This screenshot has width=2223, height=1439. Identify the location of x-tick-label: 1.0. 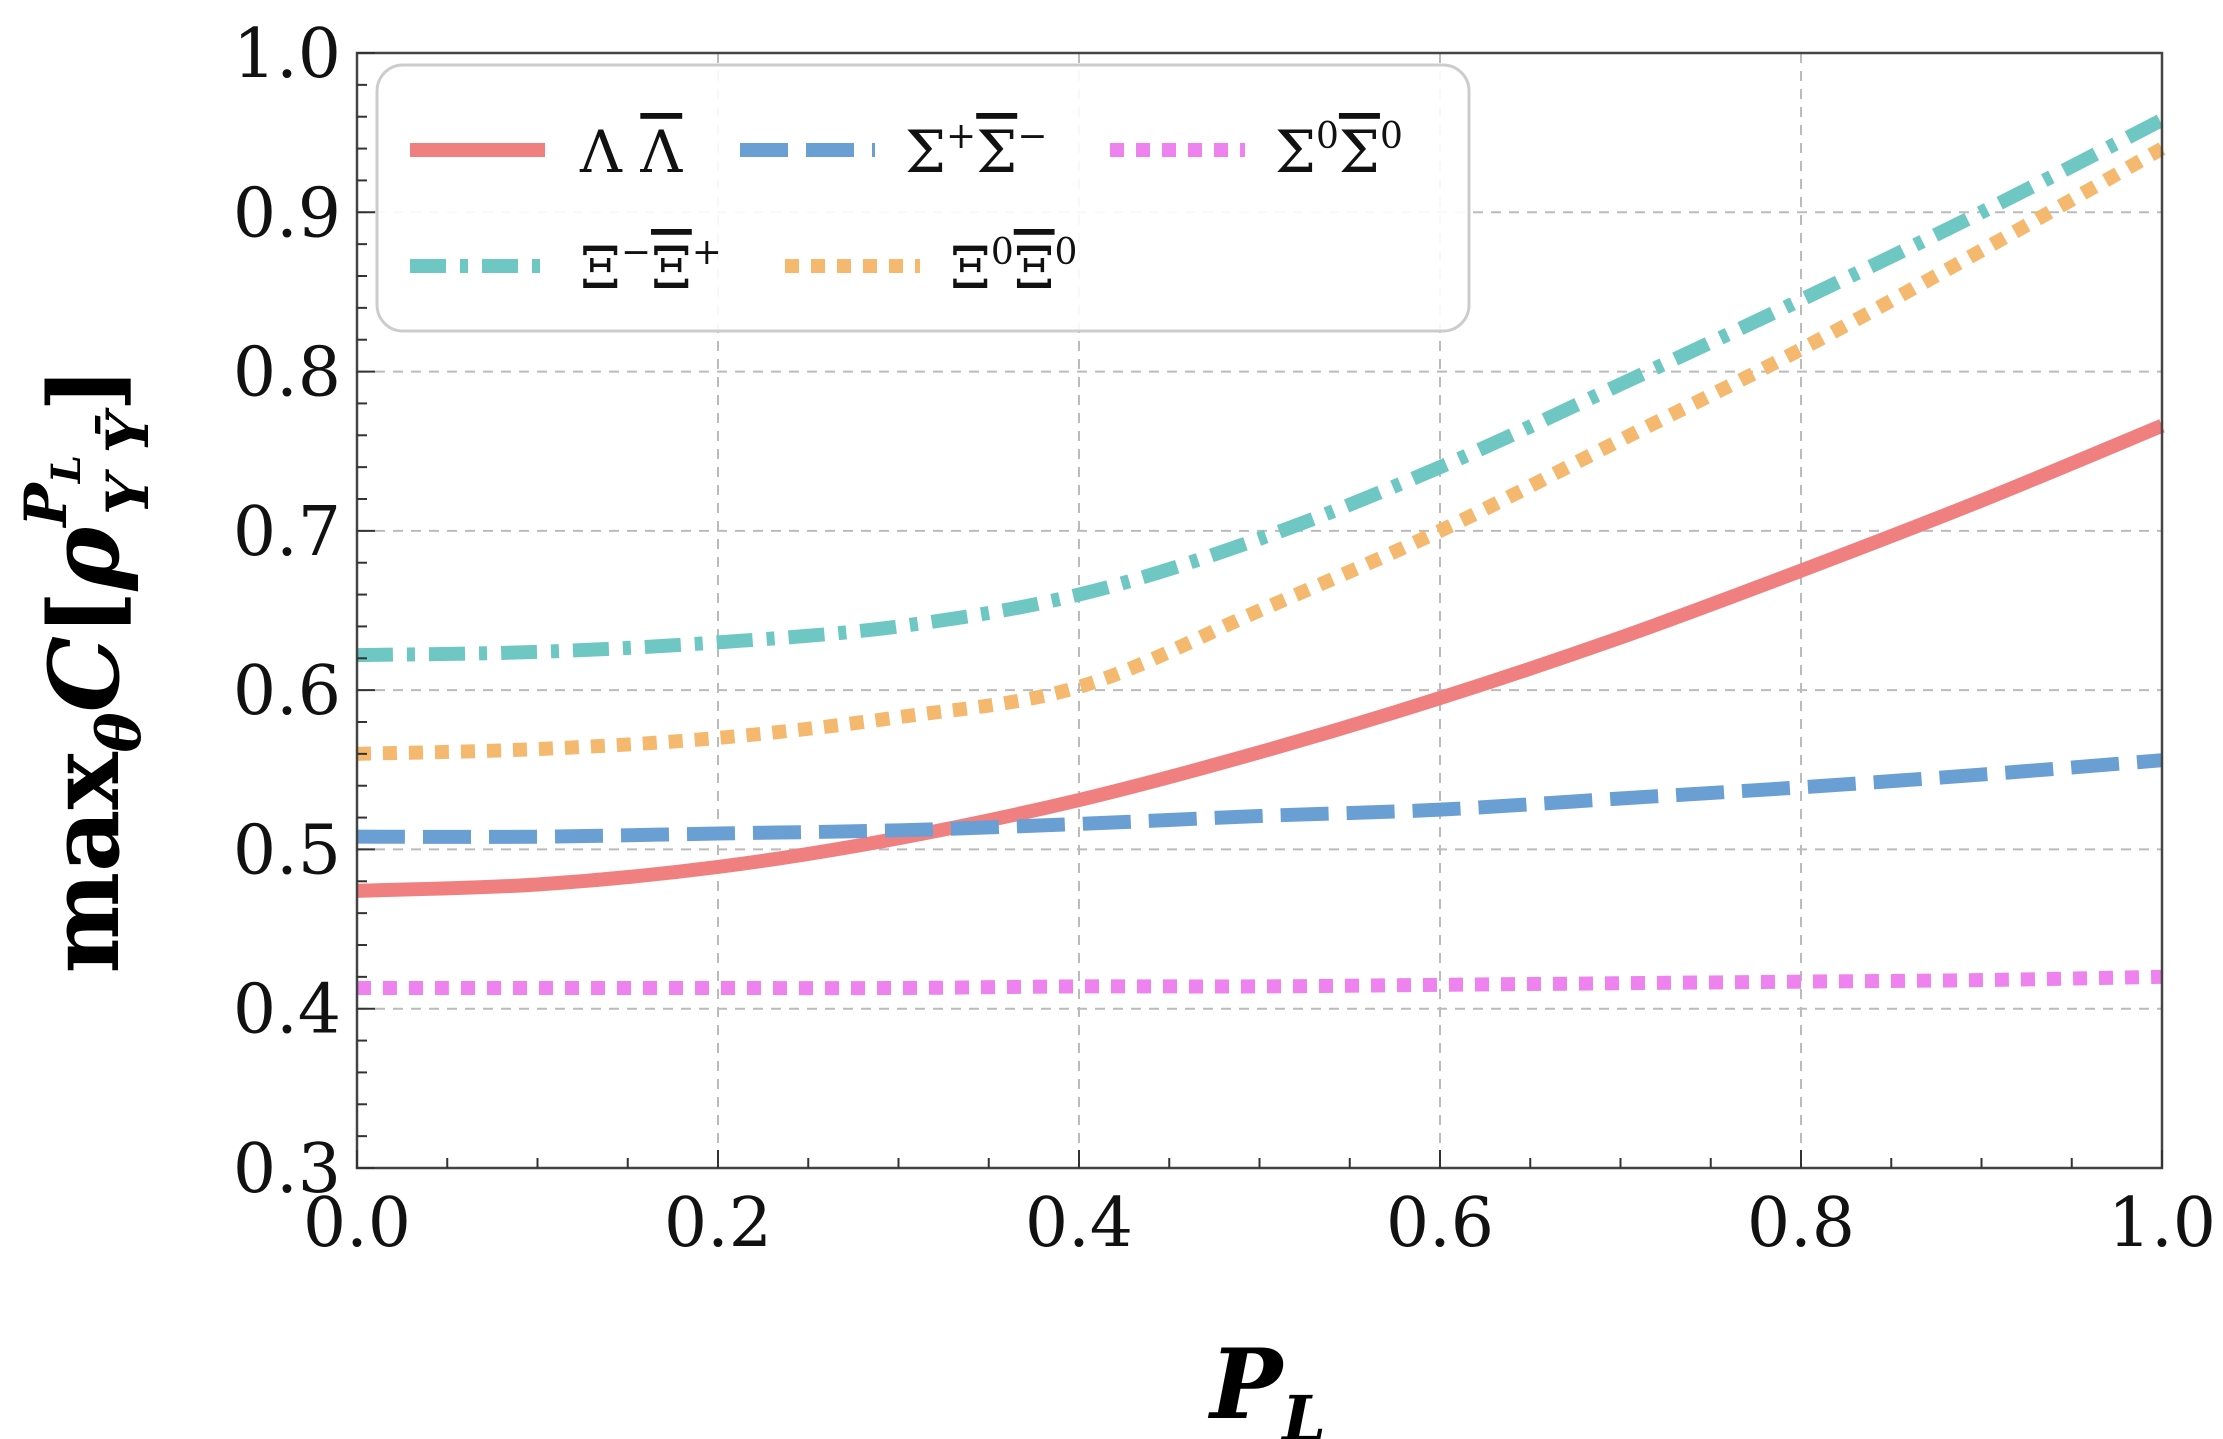
(2162, 1223).